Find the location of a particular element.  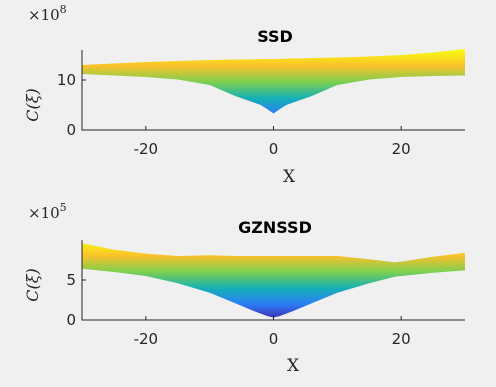

panel-ssd-xlabel: X is located at coordinates (289, 177).